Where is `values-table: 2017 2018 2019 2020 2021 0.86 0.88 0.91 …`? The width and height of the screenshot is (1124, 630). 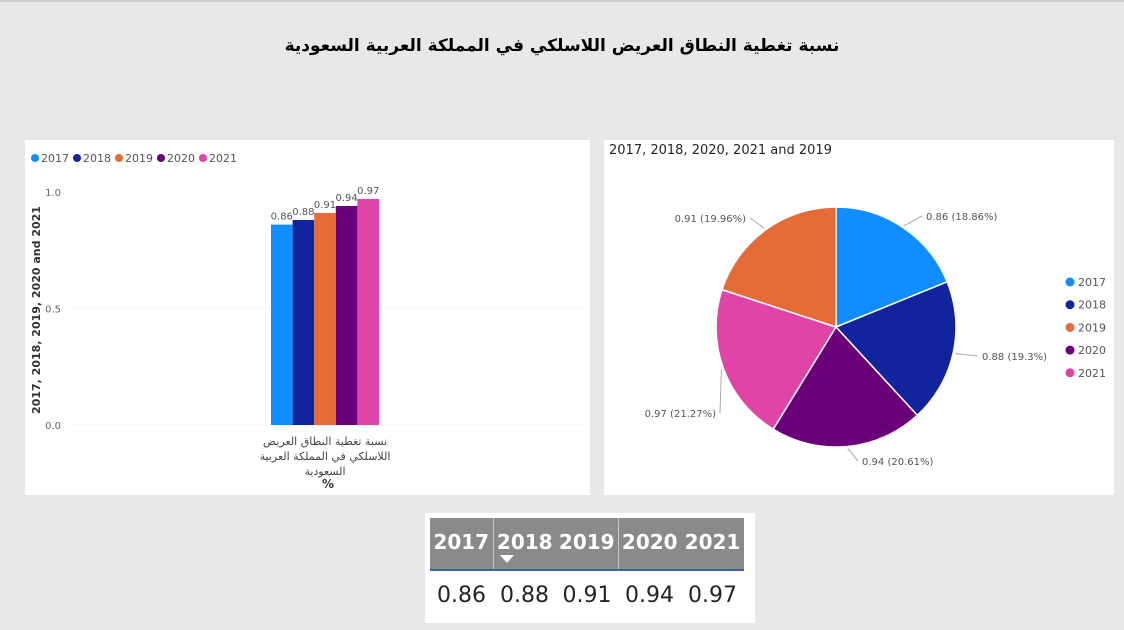
values-table: 2017 2018 2019 2020 2021 0.86 0.88 0.91 … is located at coordinates (587, 568).